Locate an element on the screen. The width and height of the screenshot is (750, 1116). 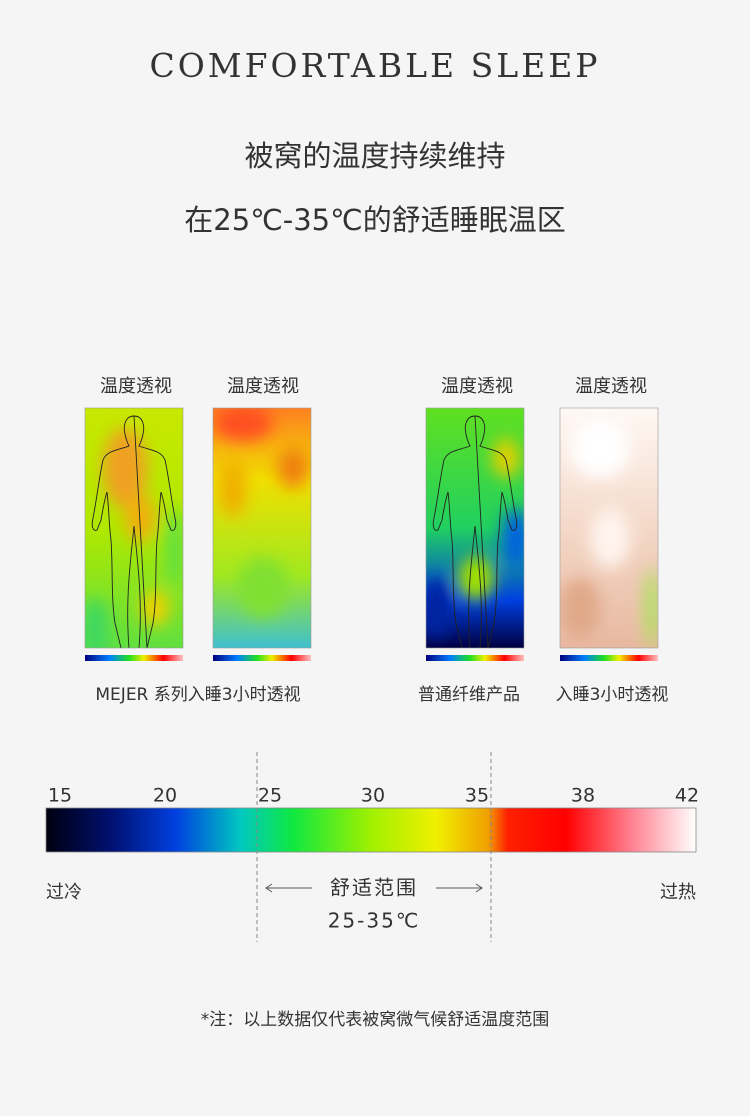
scale-tick: 35 is located at coordinates (477, 796).